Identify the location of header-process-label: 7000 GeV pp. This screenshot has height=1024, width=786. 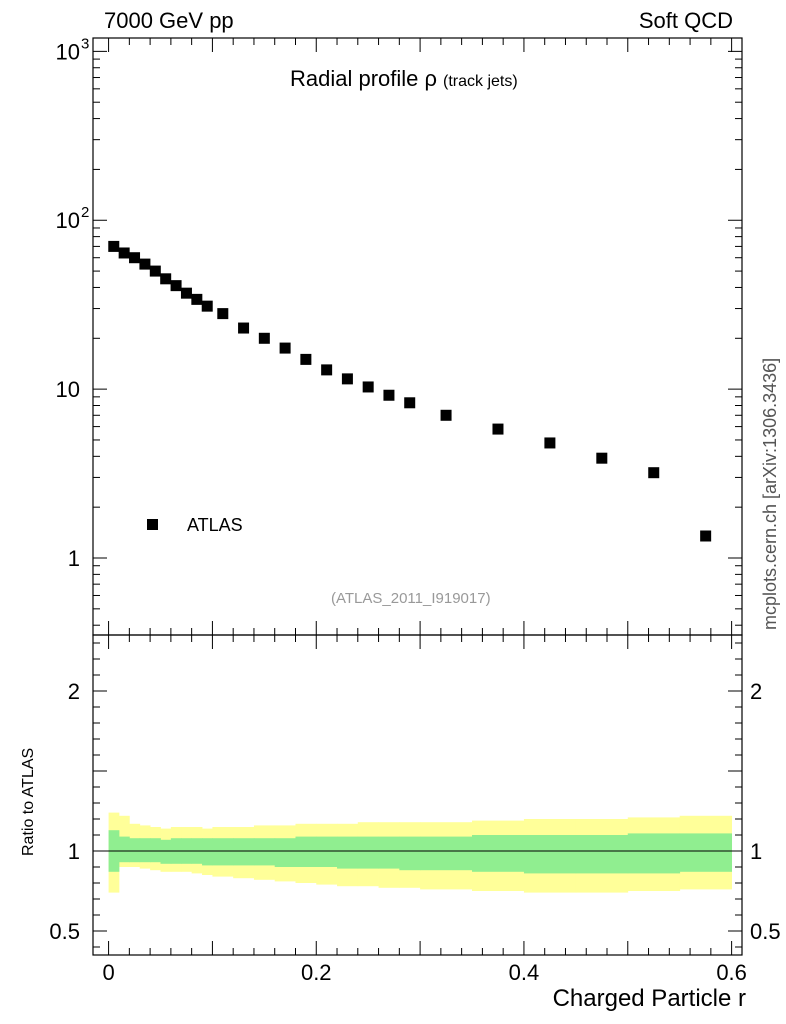
(169, 20).